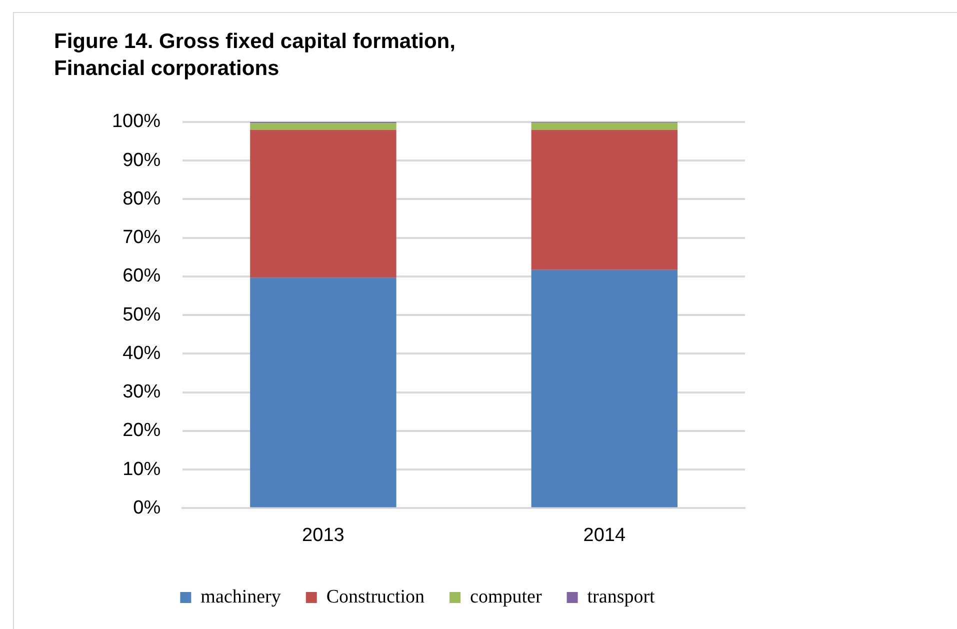 This screenshot has height=629, width=957. Describe the element at coordinates (241, 597) in the screenshot. I see `legend-label: machinery` at that location.